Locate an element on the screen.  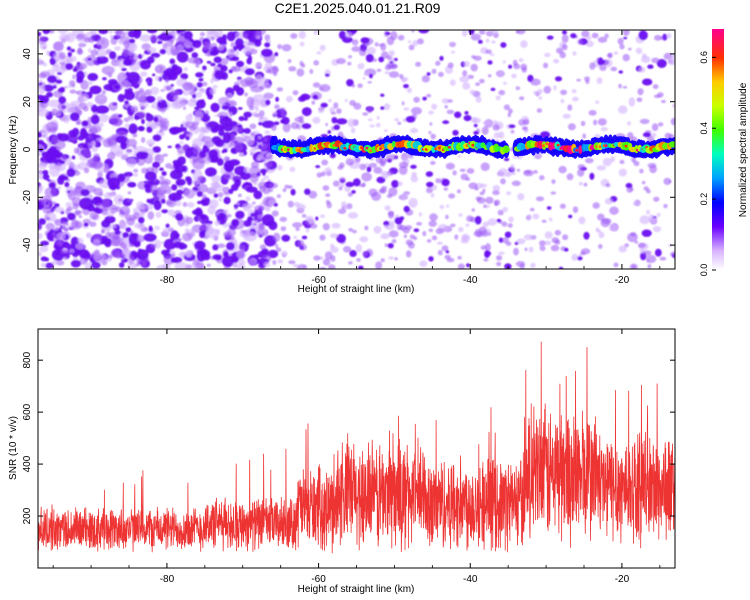
spectrogram-y-tick-label: -20 is located at coordinates (27, 197).